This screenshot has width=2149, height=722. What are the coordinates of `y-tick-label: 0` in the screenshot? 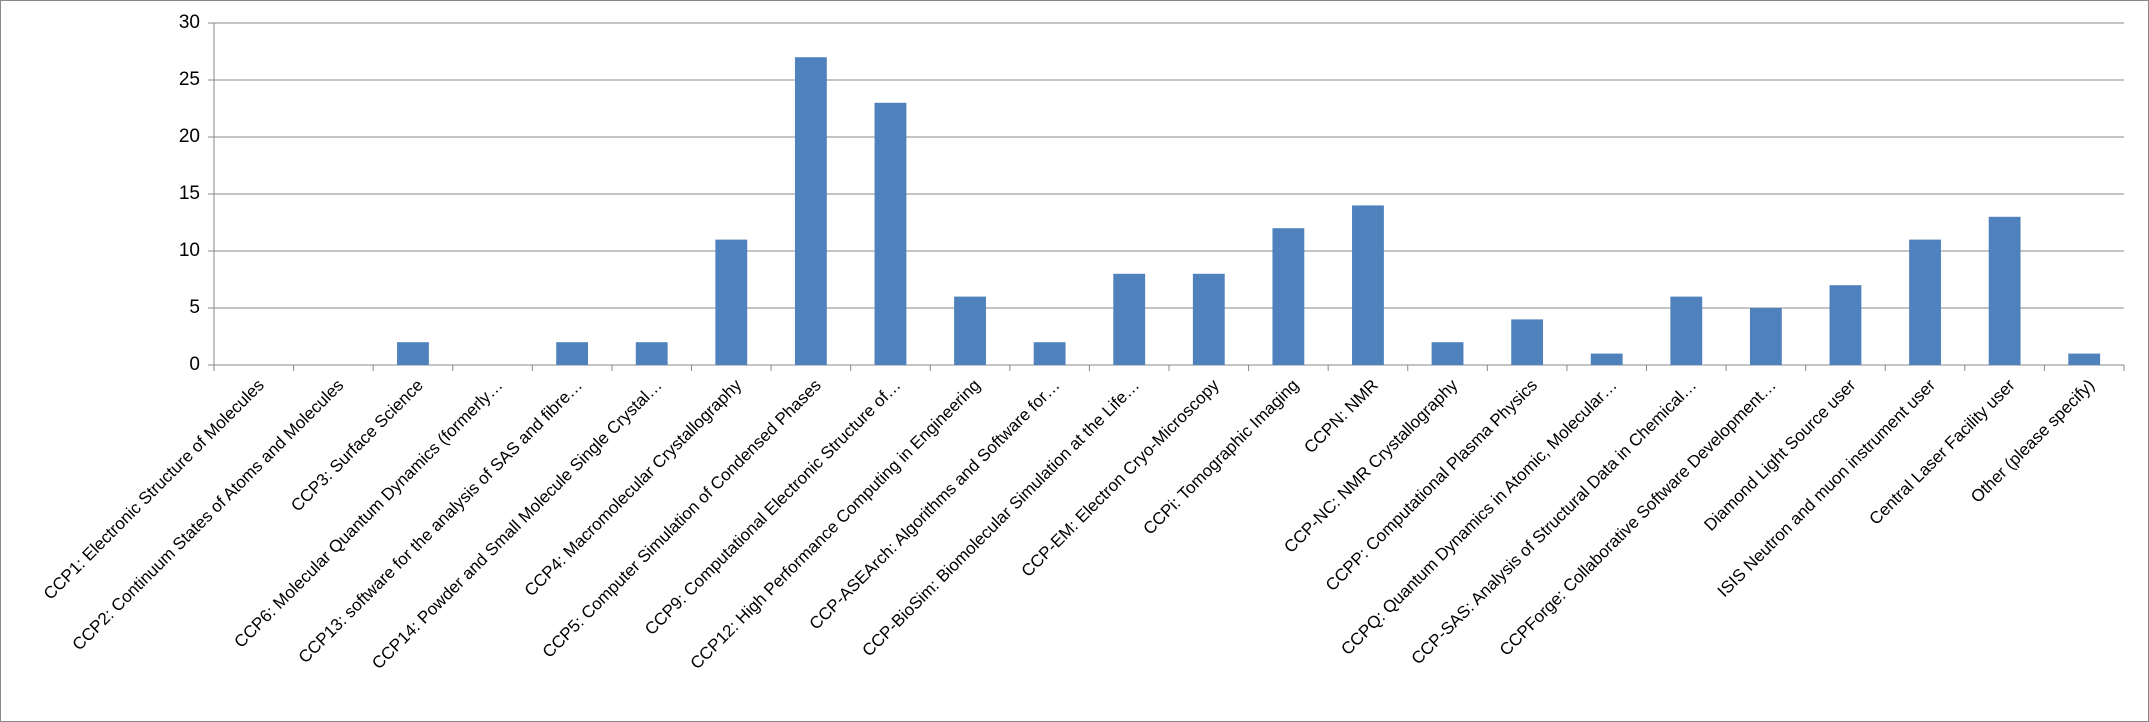 It's located at (194, 364).